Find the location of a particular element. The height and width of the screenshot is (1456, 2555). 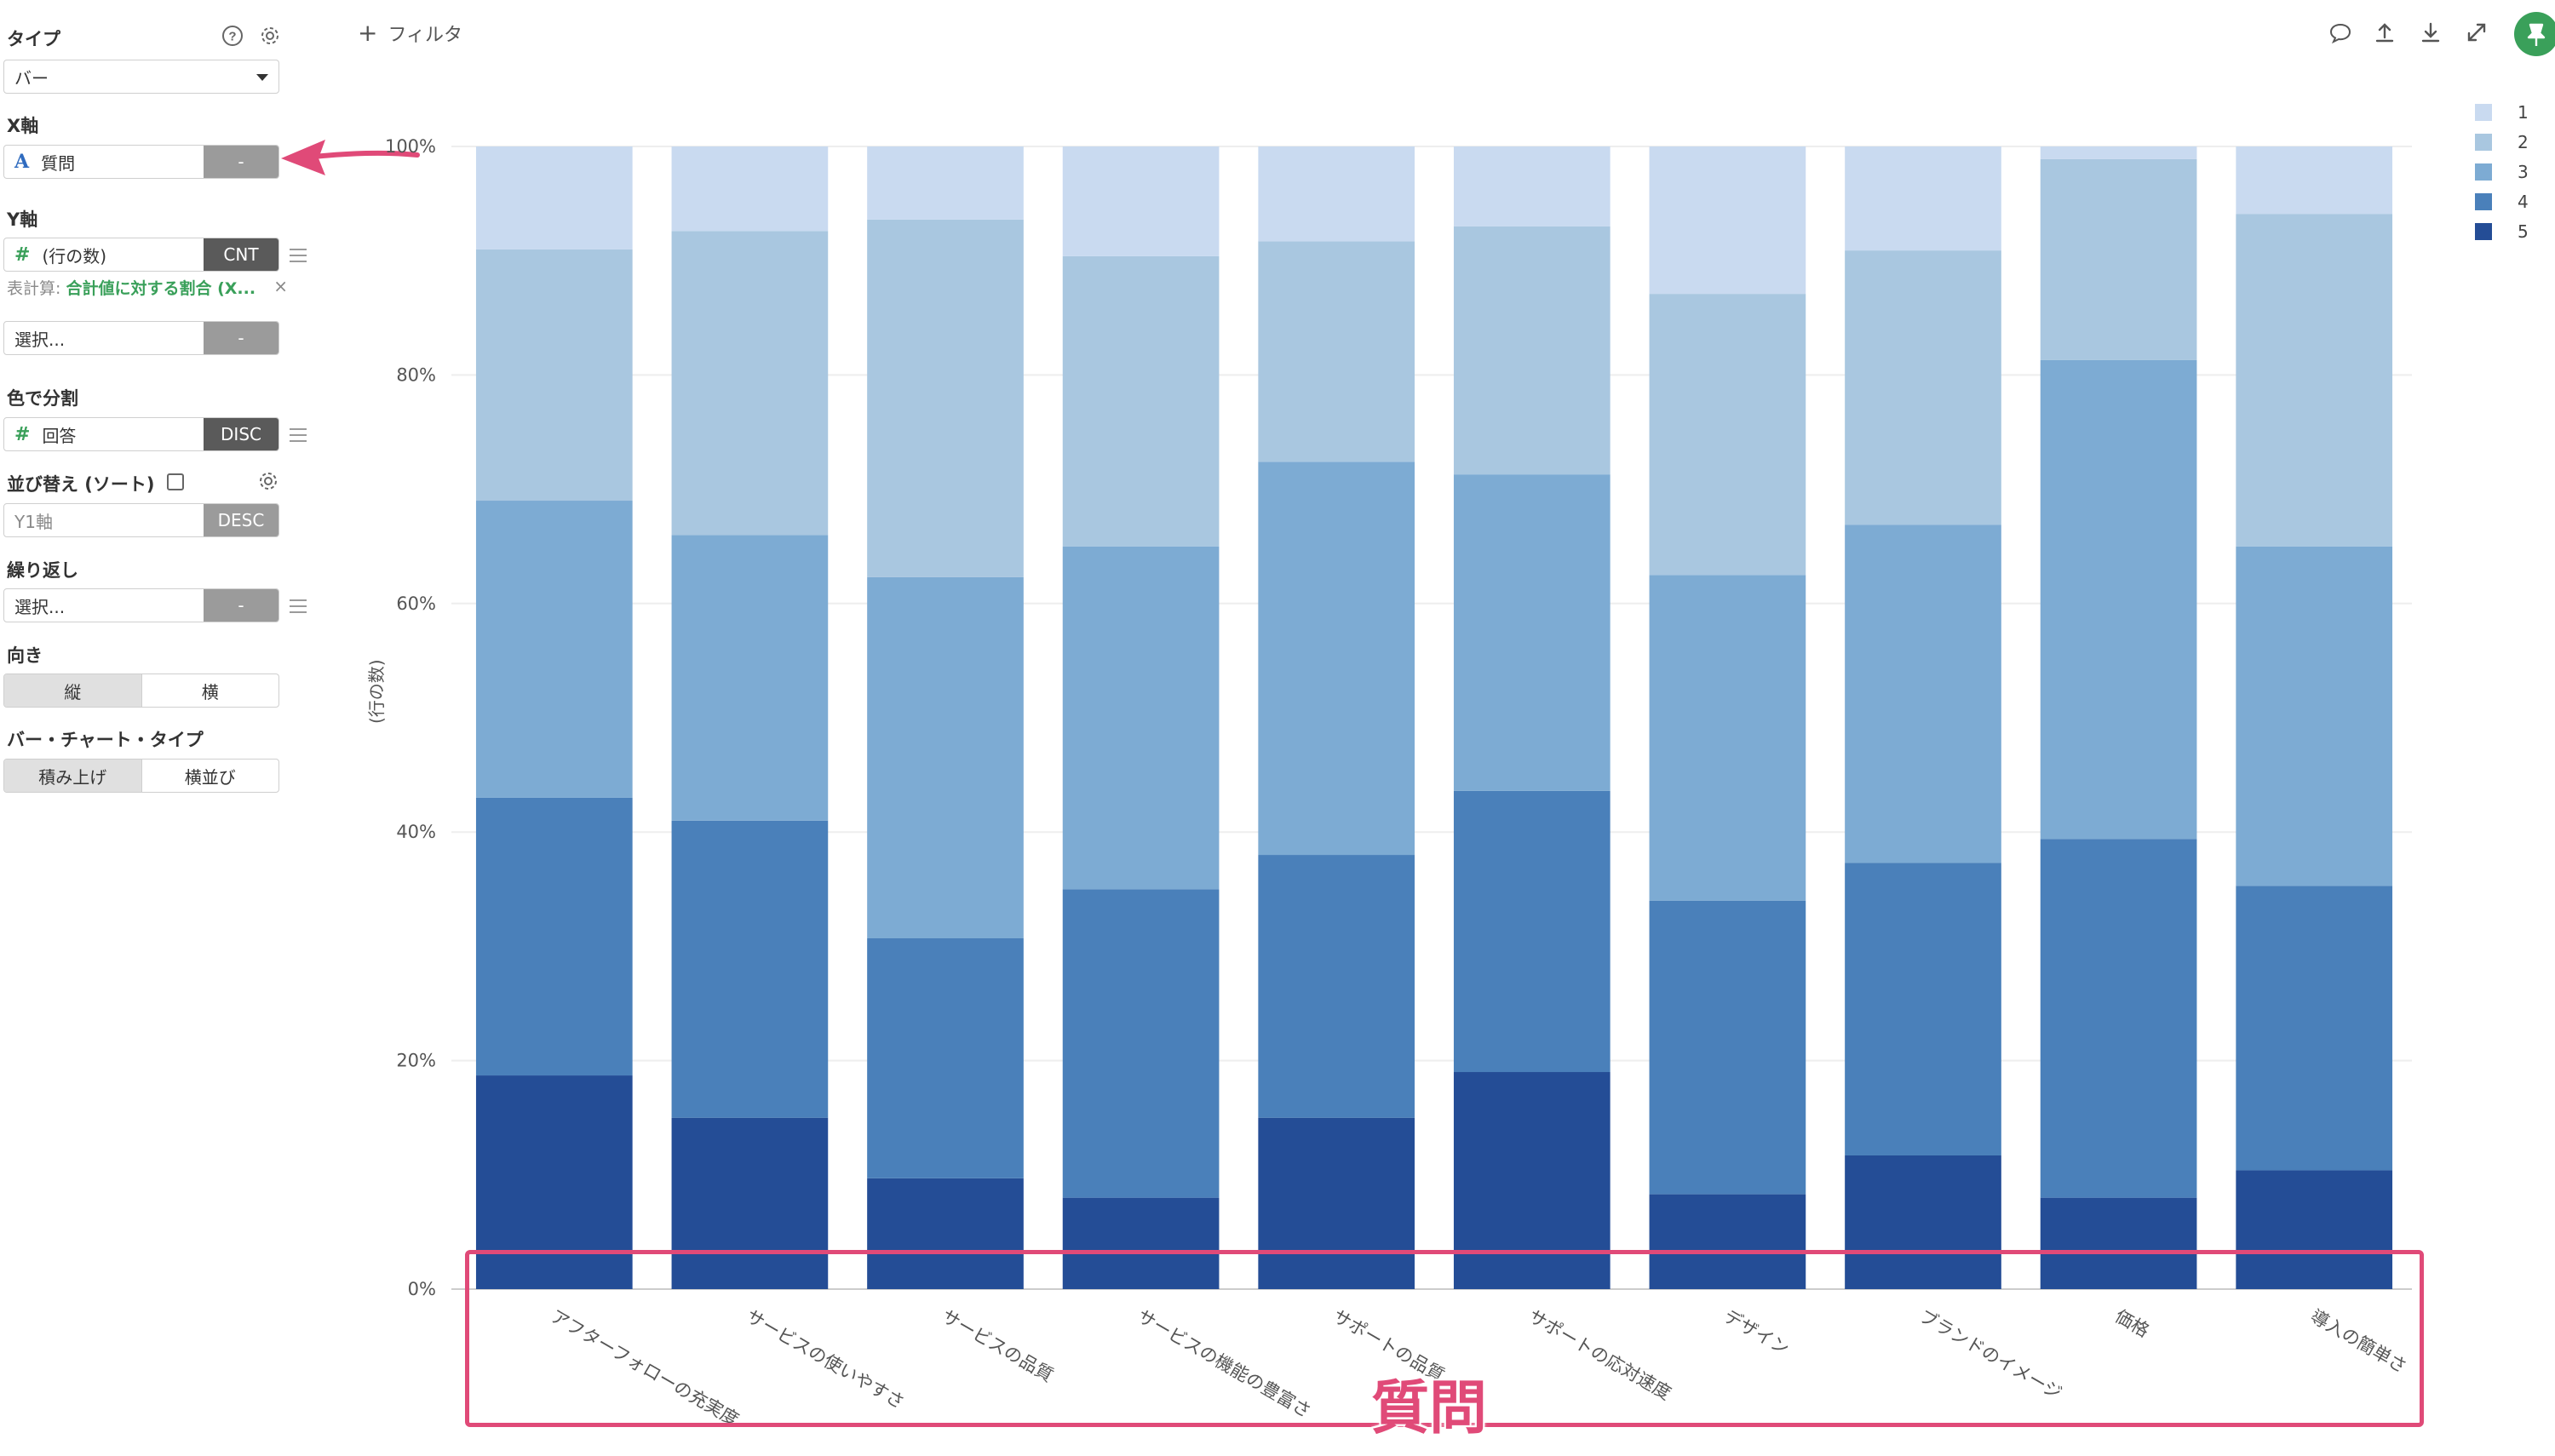

upload-icon is located at coordinates (2385, 32).